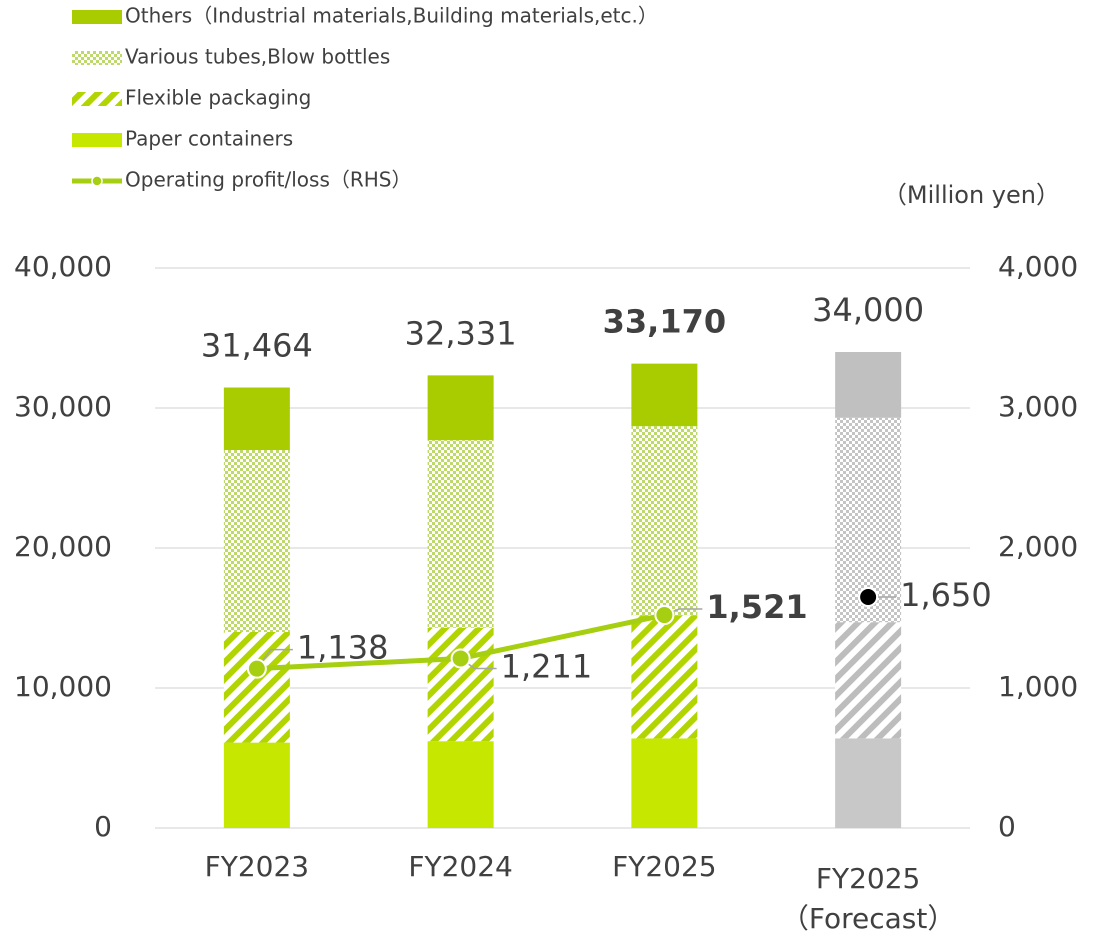 The image size is (1114, 948). Describe the element at coordinates (63, 686) in the screenshot. I see `y-tick-label: 10,000` at that location.